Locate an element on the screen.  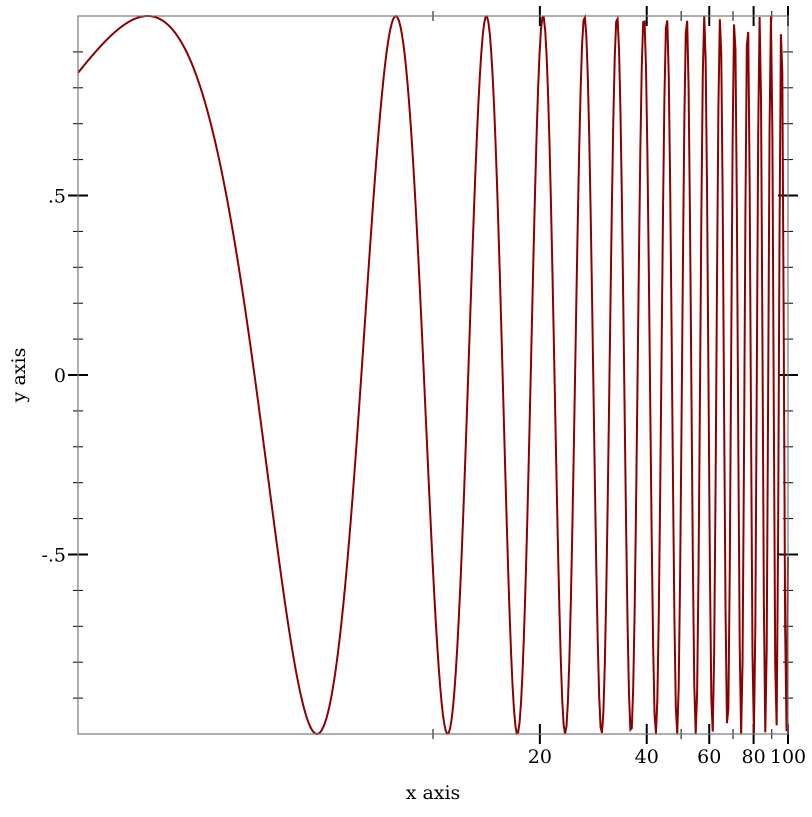
x-tick-label: 20 is located at coordinates (540, 757).